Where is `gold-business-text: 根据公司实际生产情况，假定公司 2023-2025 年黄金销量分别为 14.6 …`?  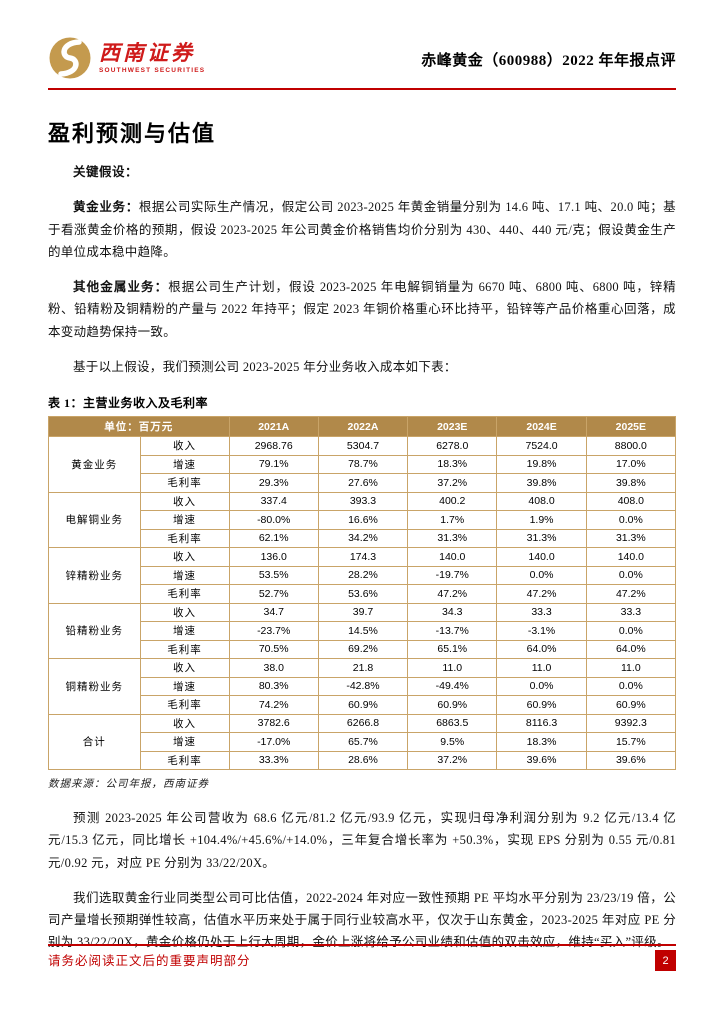 gold-business-text: 根据公司实际生产情况，假定公司 2023-2025 年黄金销量分别为 14.6 … is located at coordinates (362, 229).